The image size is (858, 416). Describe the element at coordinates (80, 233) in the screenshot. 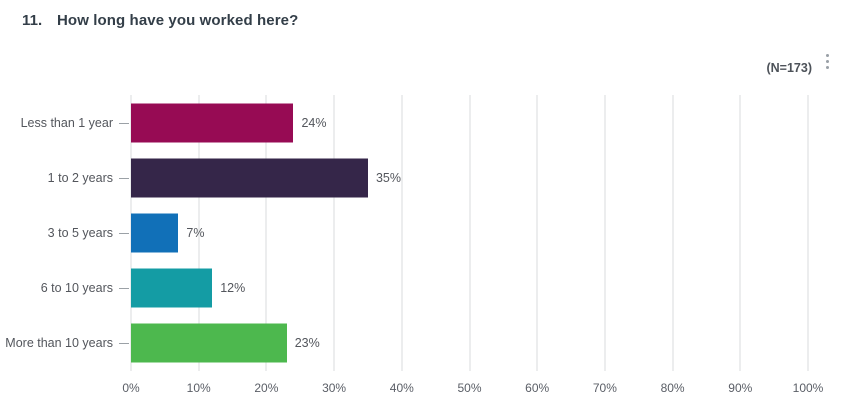

I see `category-label: 3 to 5 years` at that location.